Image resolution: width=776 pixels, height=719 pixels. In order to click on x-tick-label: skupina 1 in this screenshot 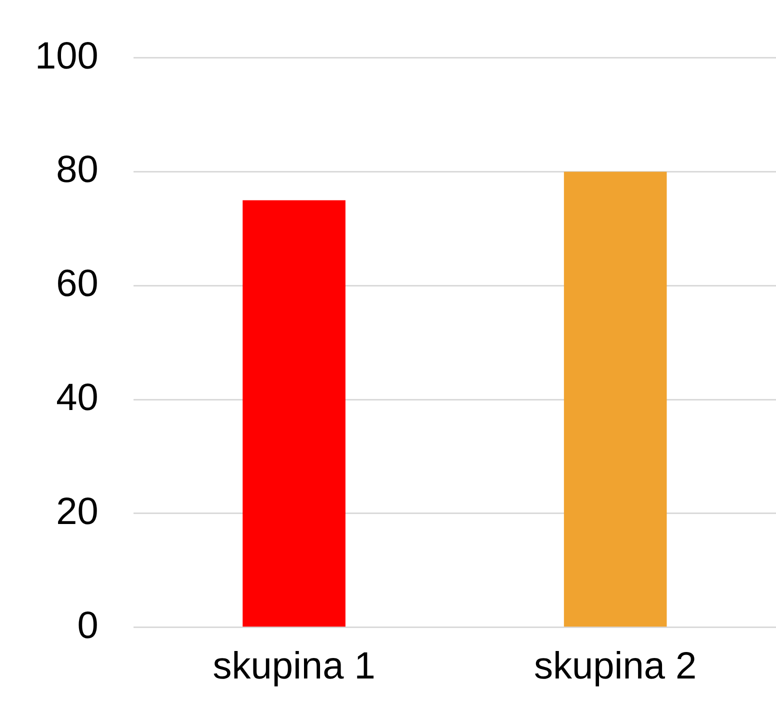, I will do `click(294, 667)`.